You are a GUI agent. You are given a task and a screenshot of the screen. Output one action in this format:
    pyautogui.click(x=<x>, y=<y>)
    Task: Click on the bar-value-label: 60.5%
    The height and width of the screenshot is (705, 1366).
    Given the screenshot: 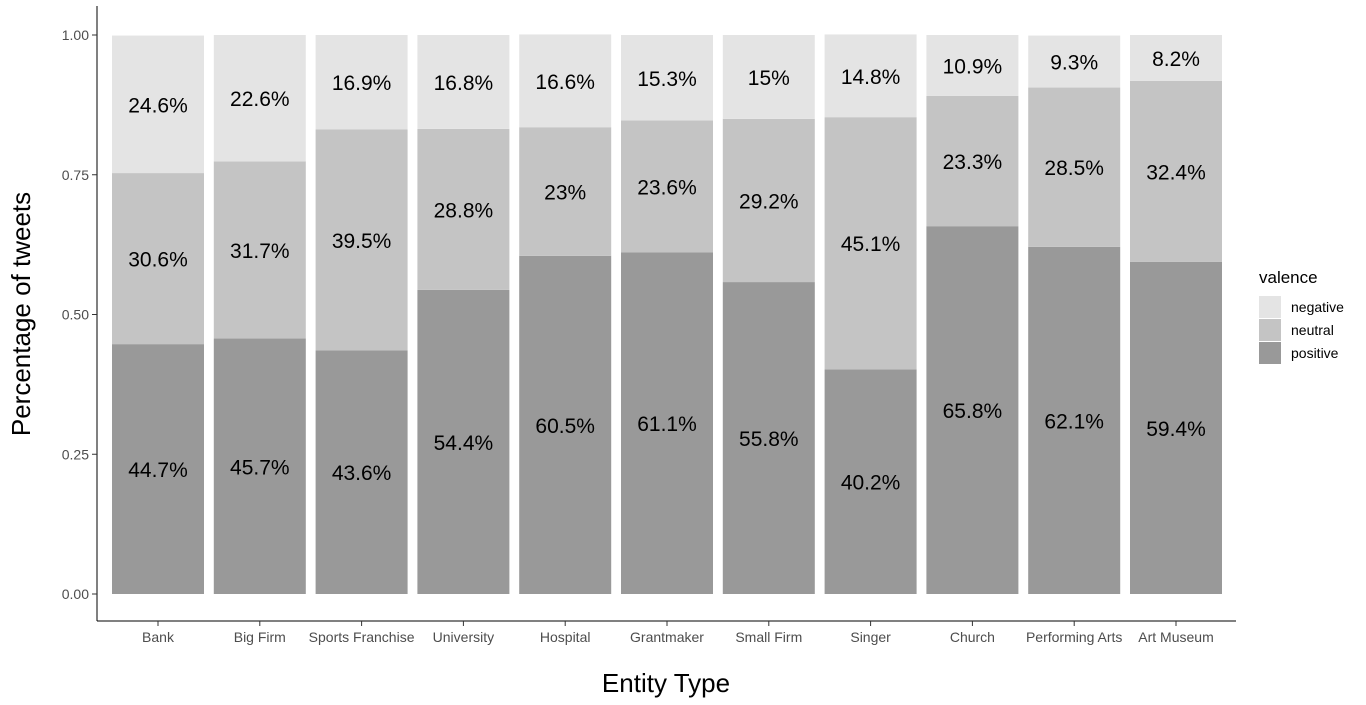 What is the action you would take?
    pyautogui.click(x=565, y=426)
    